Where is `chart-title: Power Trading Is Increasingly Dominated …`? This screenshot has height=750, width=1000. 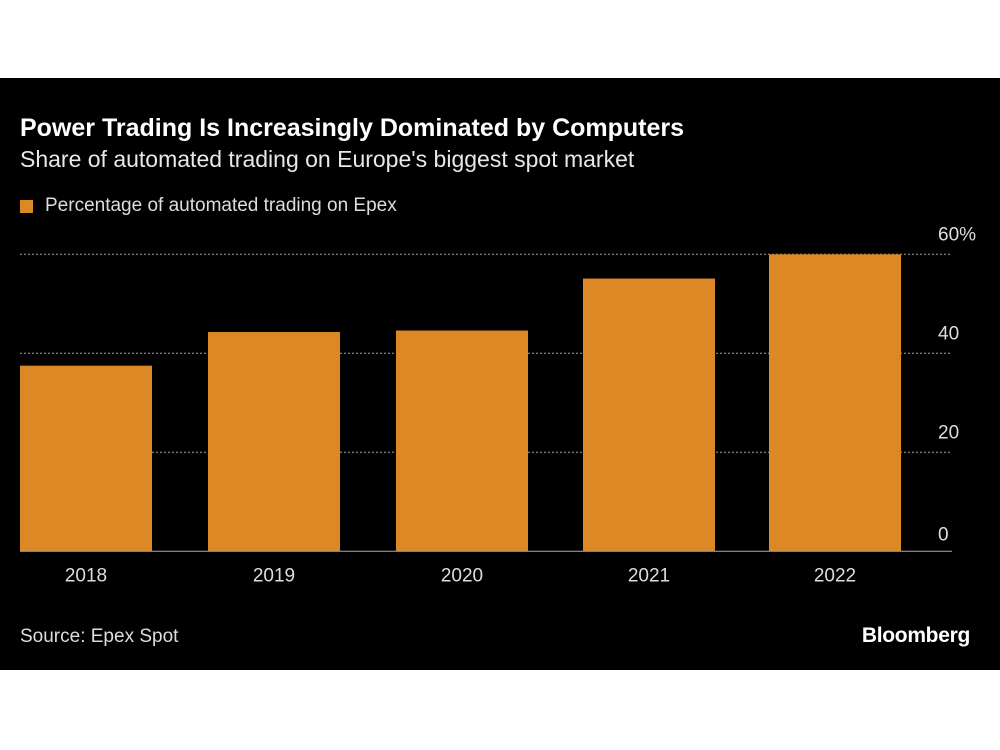
chart-title: Power Trading Is Increasingly Dominated … is located at coordinates (352, 128).